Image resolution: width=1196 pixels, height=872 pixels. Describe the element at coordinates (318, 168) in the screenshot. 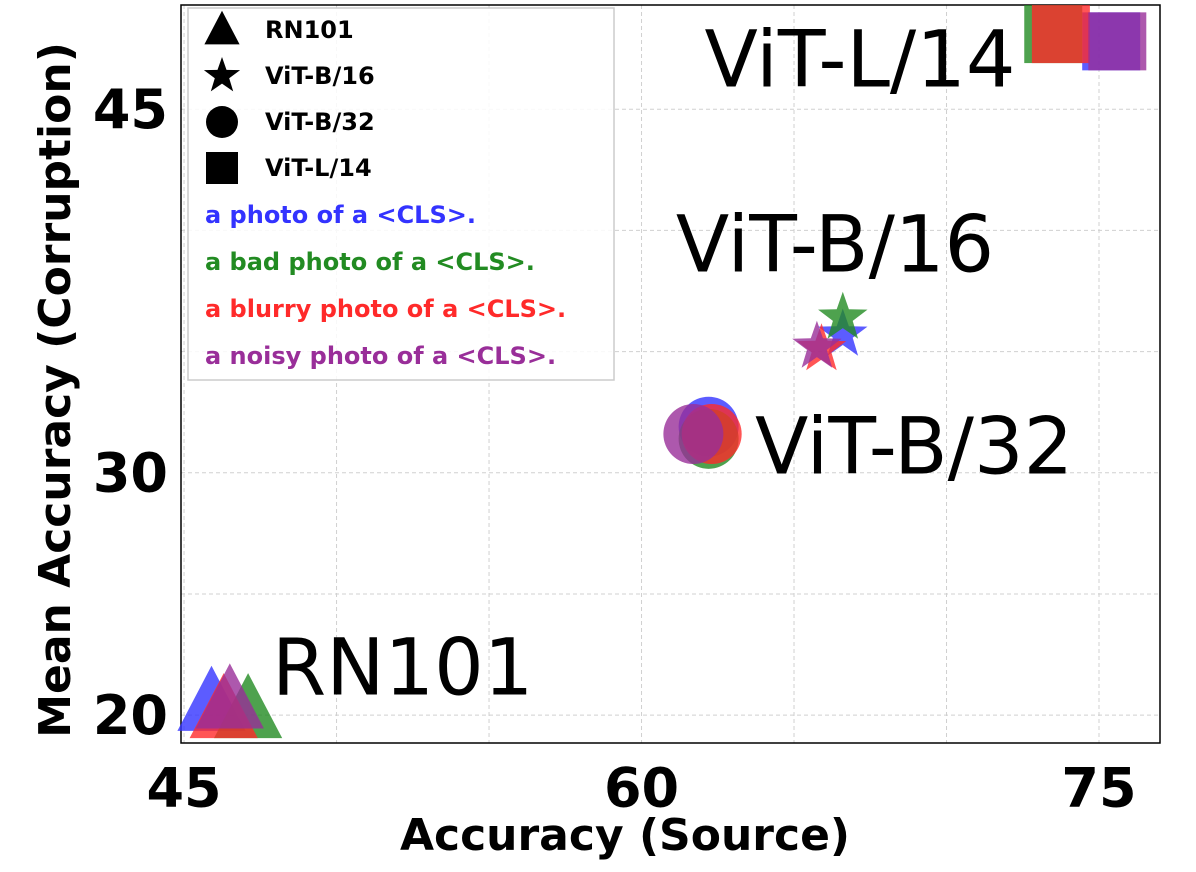

I see `legend-label: ViT-L/14` at that location.